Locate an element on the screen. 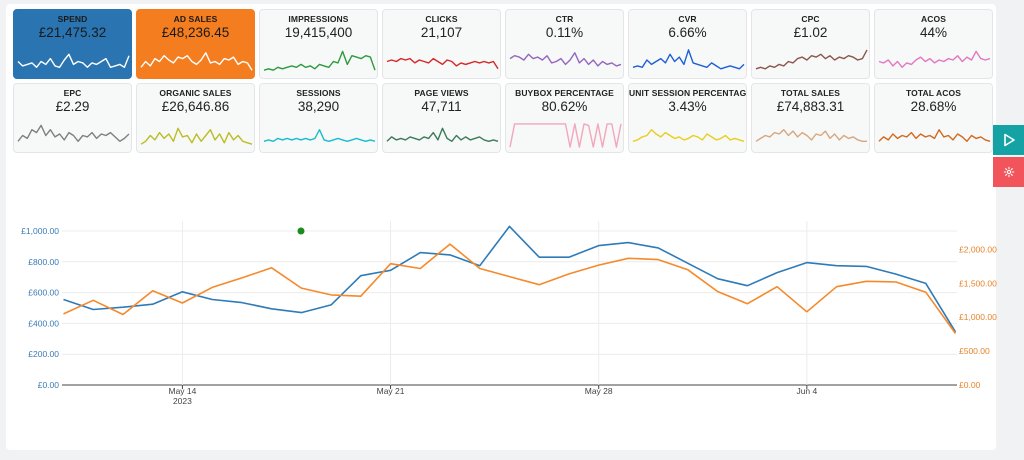 This screenshot has height=460, width=1024. metric-card-impressions: IMPRESSIONS 19,415,400 is located at coordinates (318, 44).